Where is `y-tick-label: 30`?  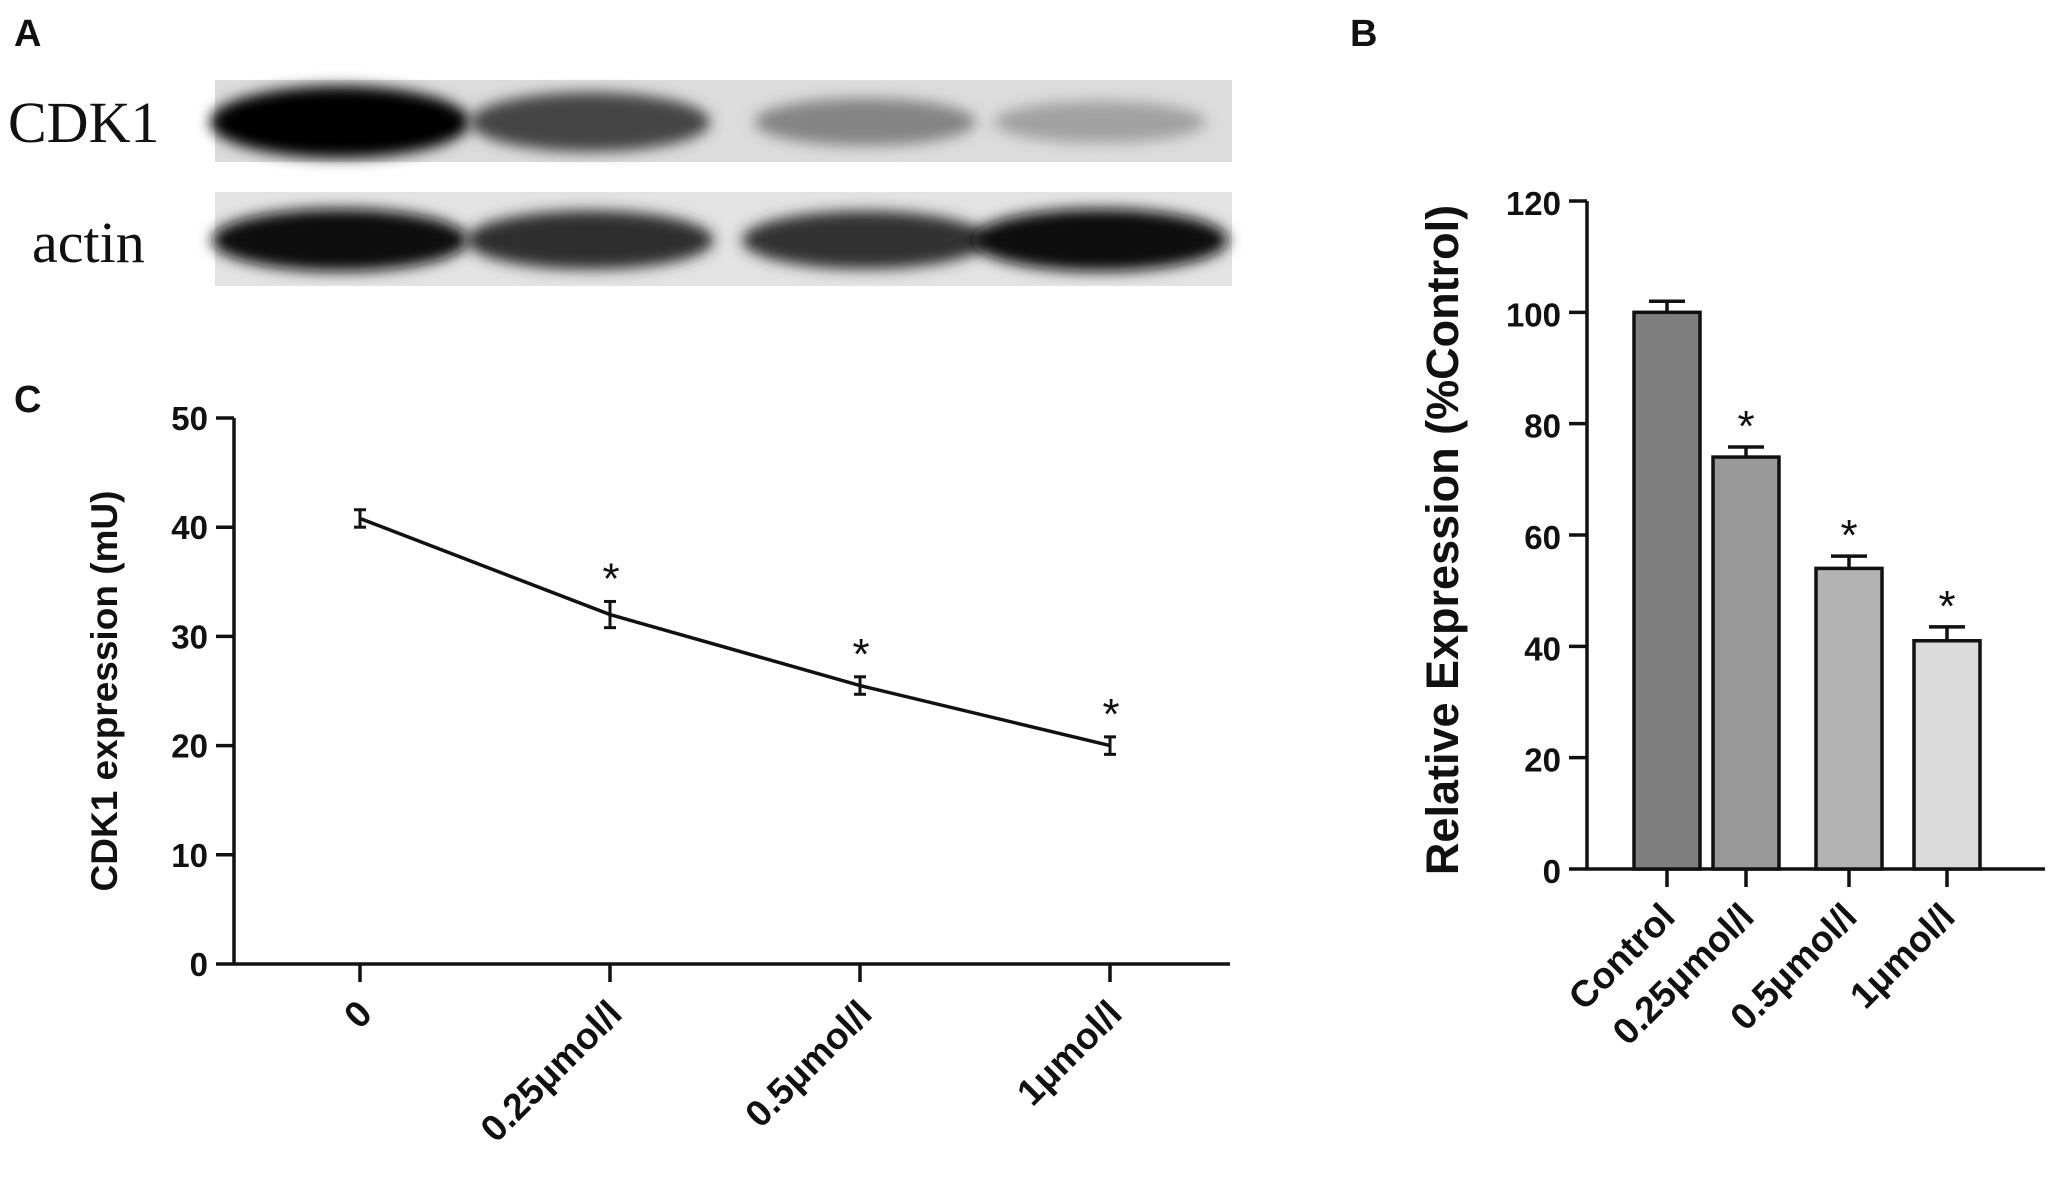
y-tick-label: 30 is located at coordinates (189, 636).